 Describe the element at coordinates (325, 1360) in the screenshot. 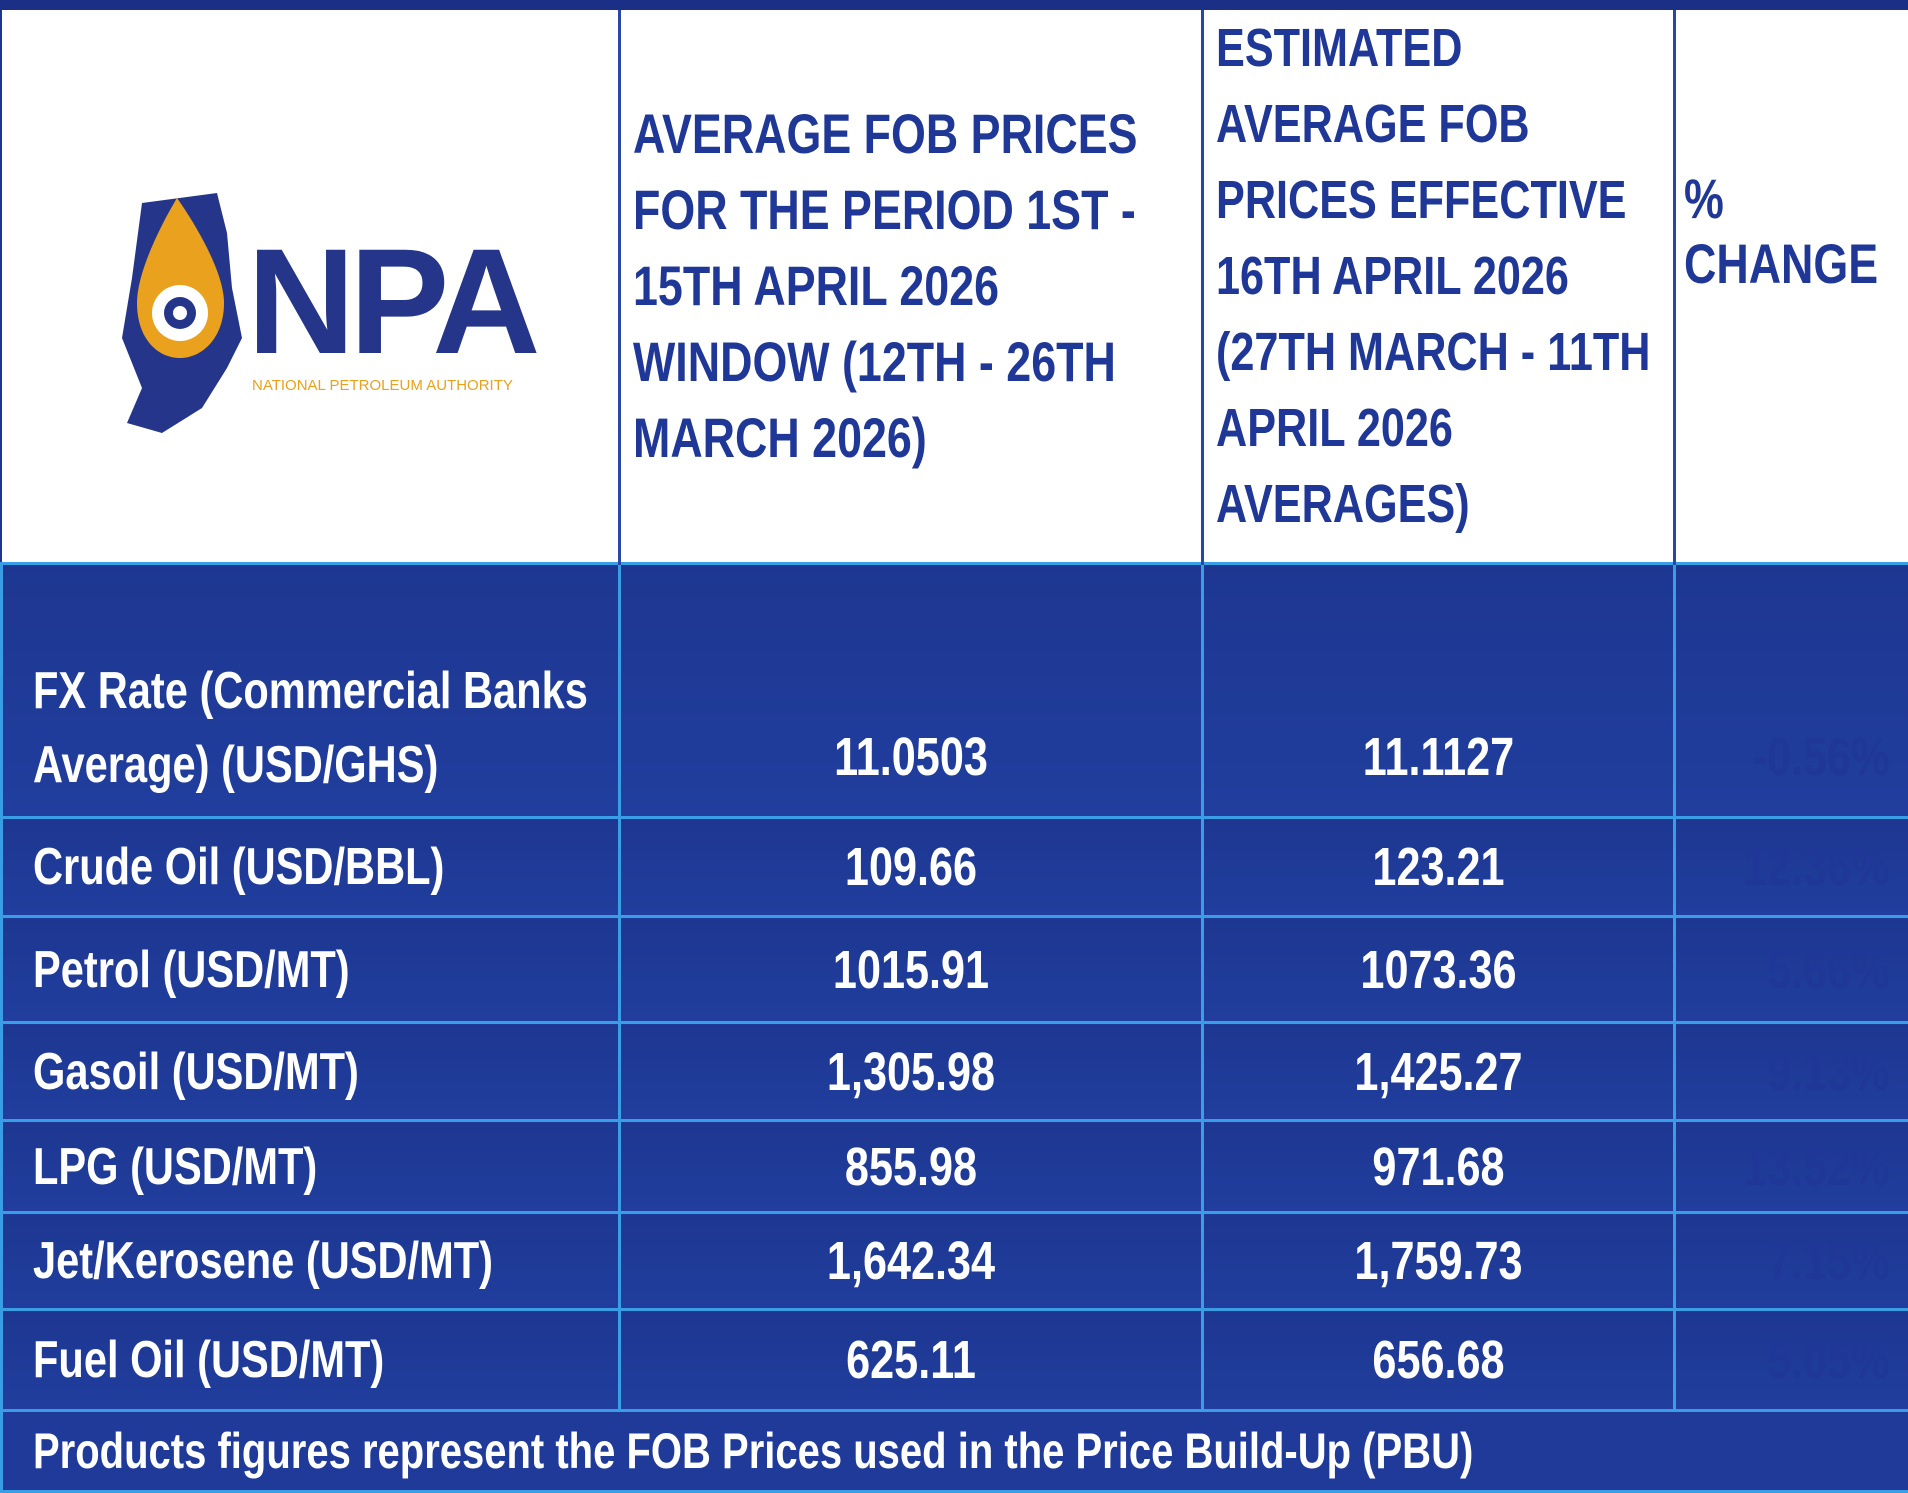

I see `row-label: Fuel Oil (USD/MT)` at that location.